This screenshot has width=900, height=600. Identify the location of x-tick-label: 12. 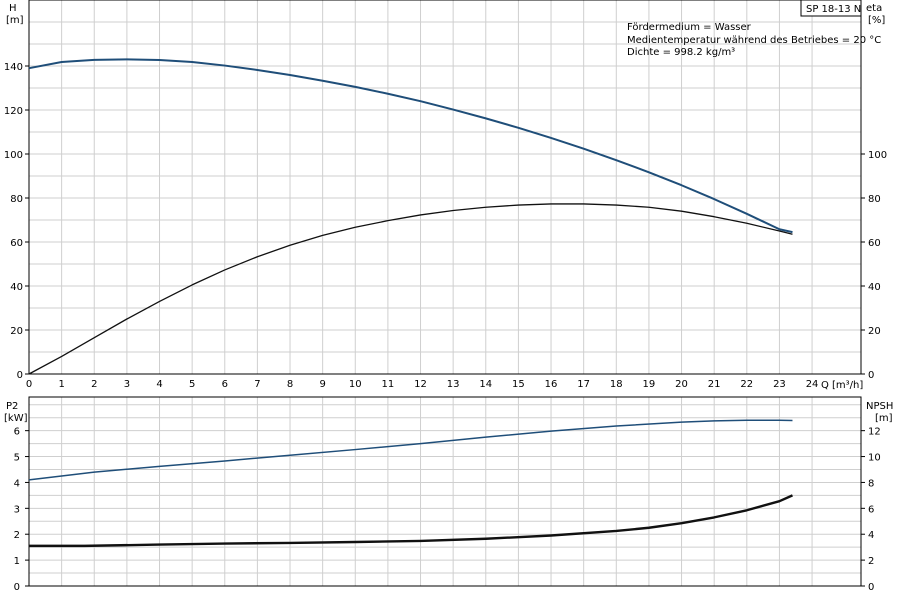
(420, 384).